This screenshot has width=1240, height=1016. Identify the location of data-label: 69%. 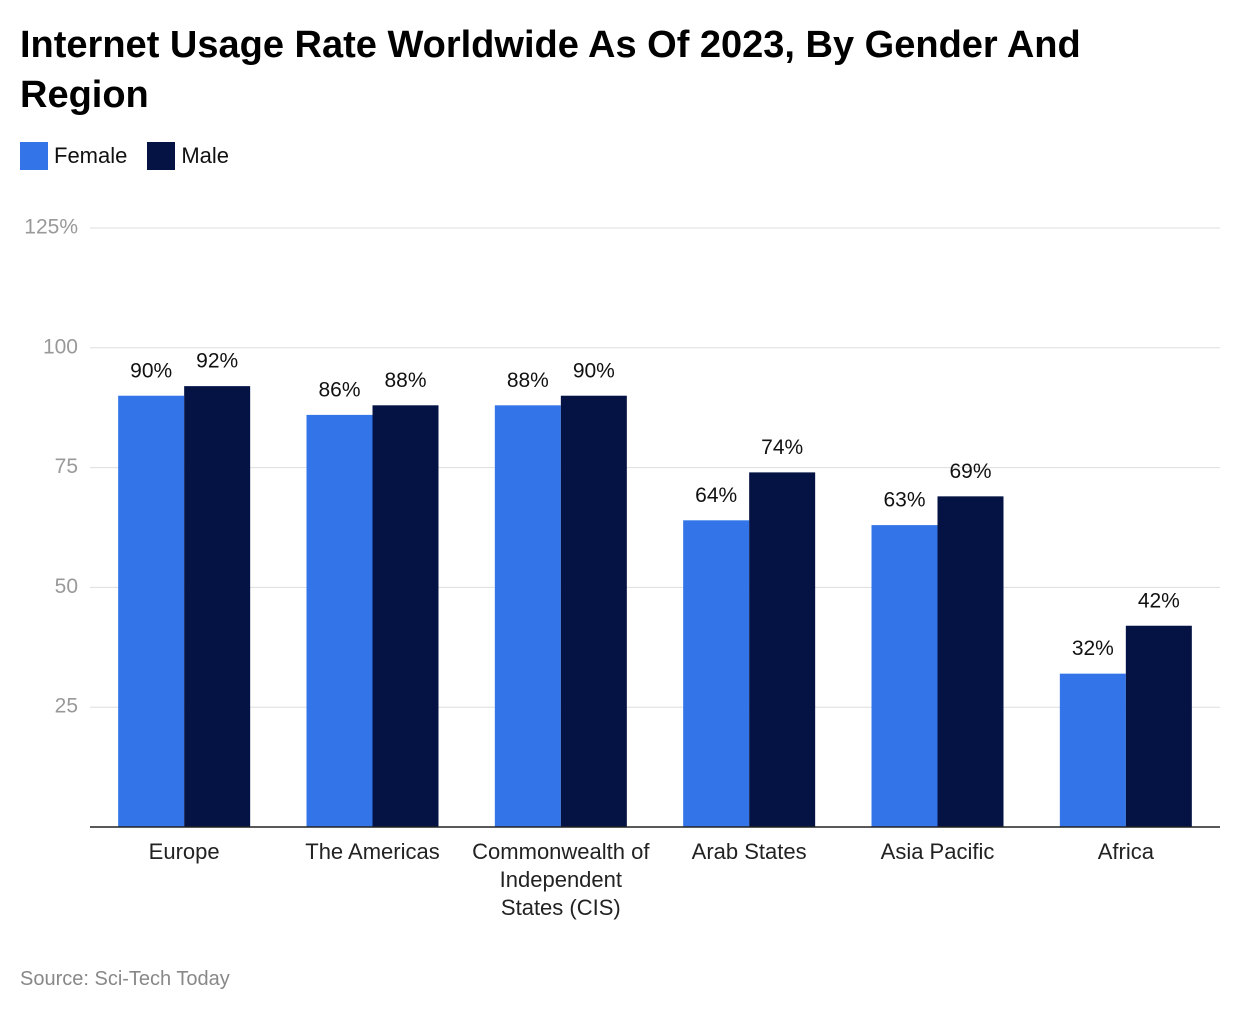
(970, 471).